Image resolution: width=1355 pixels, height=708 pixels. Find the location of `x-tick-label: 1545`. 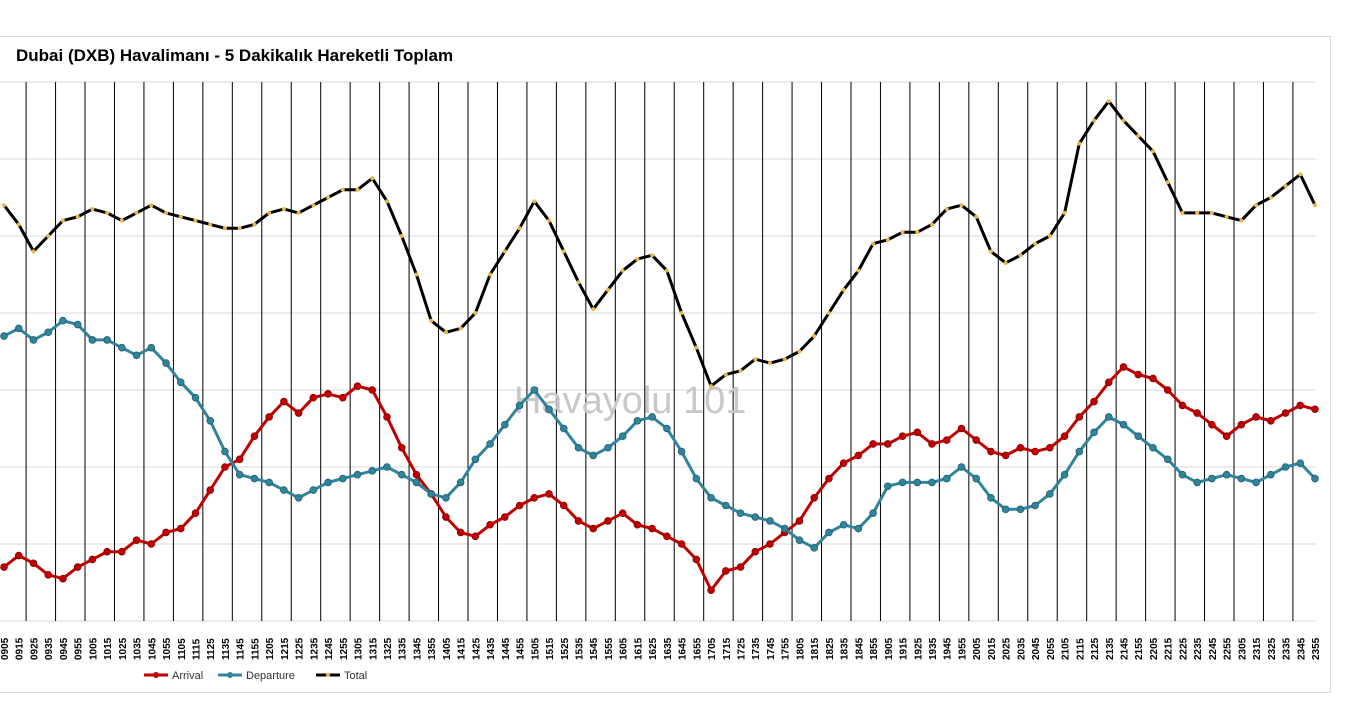

x-tick-label: 1545 is located at coordinates (594, 648).